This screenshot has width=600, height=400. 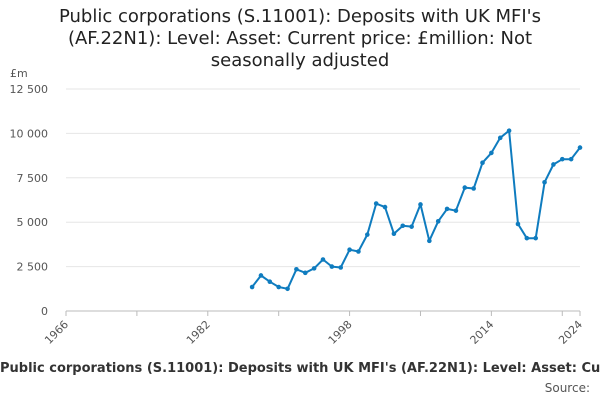 What do you see at coordinates (29, 89) in the screenshot?
I see `y-tick-label: 12 500` at bounding box center [29, 89].